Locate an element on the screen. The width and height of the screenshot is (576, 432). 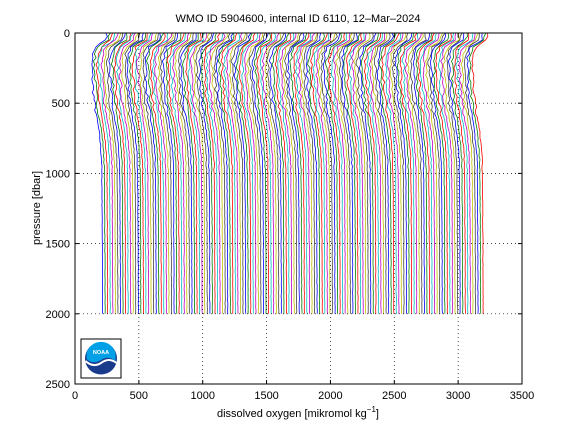
x-tick-label: 2500 is located at coordinates (394, 396).